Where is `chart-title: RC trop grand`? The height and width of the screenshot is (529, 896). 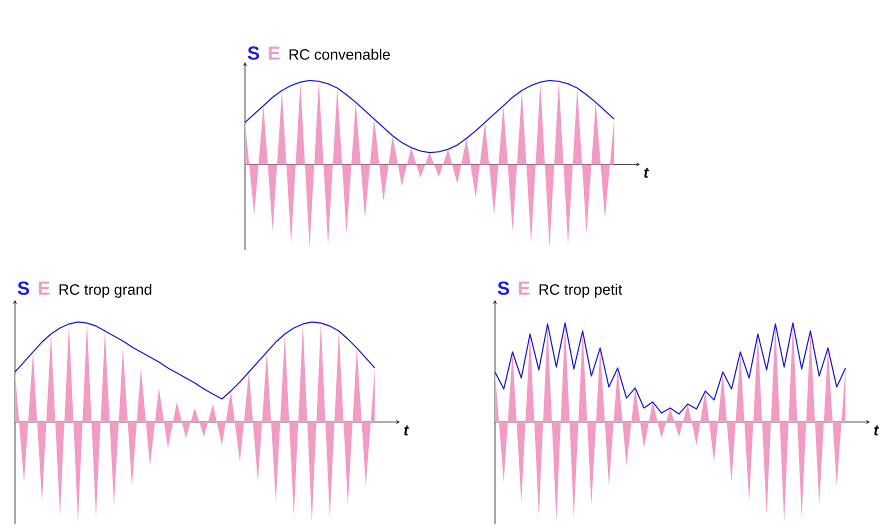
chart-title: RC trop grand is located at coordinates (106, 291).